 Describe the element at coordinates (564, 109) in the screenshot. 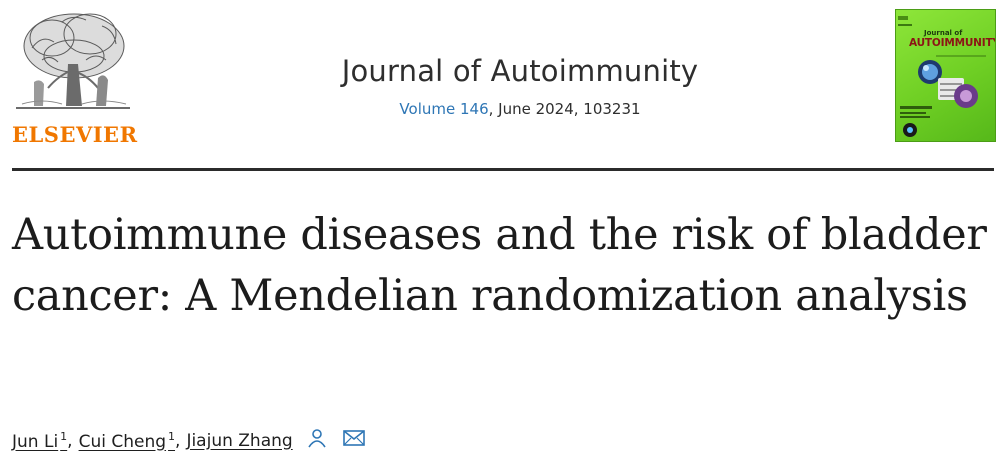

I see `issue-details: , June 2024, 103231` at that location.